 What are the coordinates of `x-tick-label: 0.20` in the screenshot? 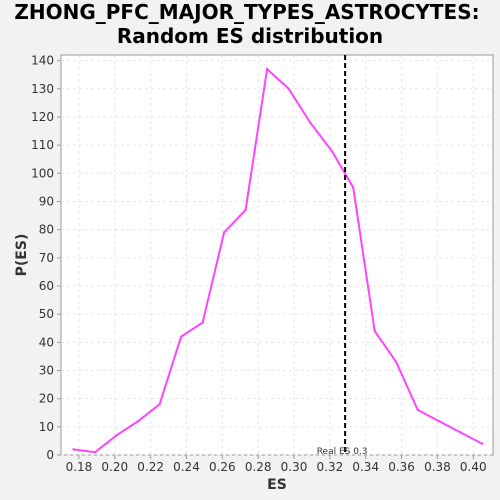 It's located at (114, 467).